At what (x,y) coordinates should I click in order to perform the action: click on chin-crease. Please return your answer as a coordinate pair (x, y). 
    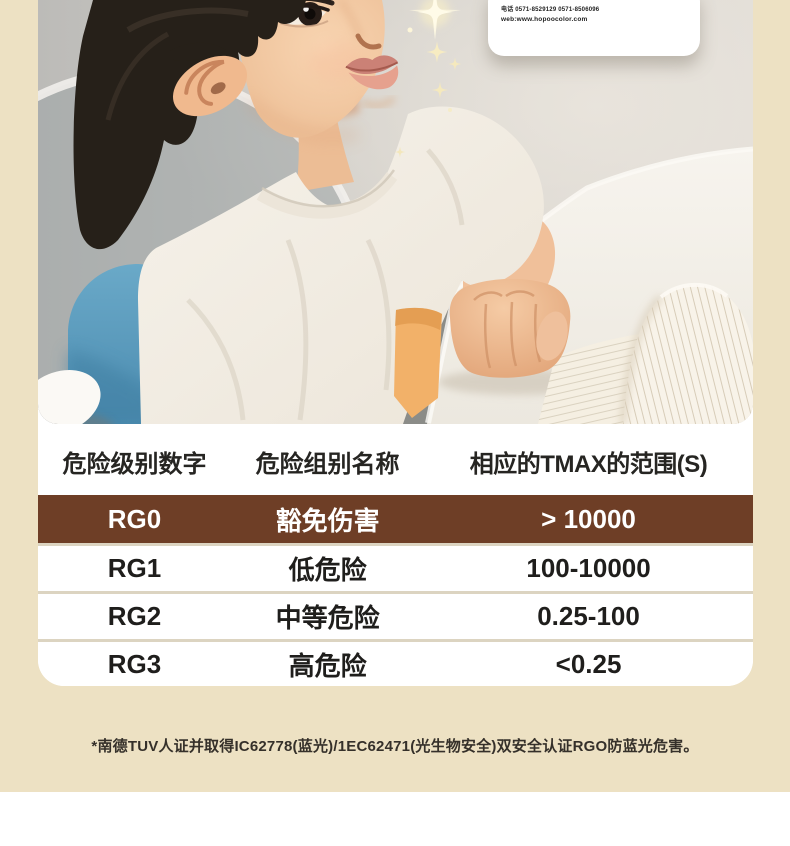
    Looking at the image, I should click on (378, 102).